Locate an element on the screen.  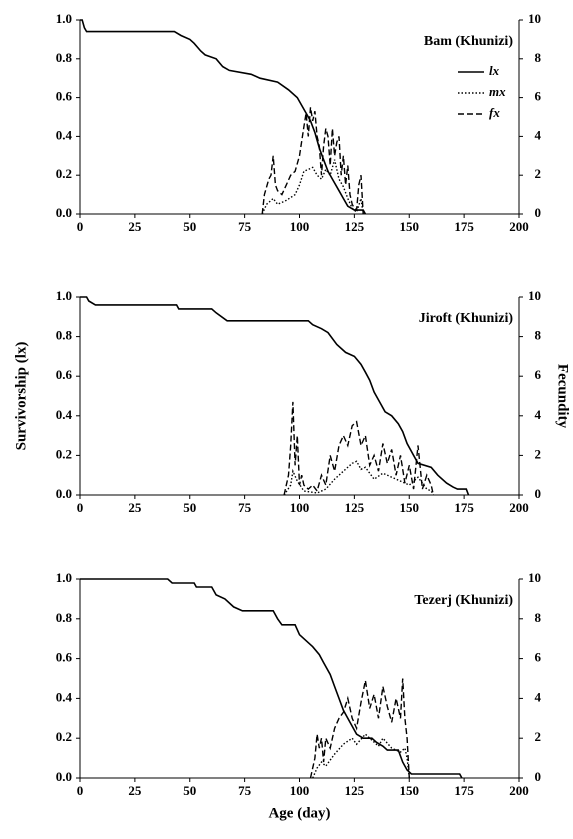
legend-label: fx is located at coordinates (494, 112).